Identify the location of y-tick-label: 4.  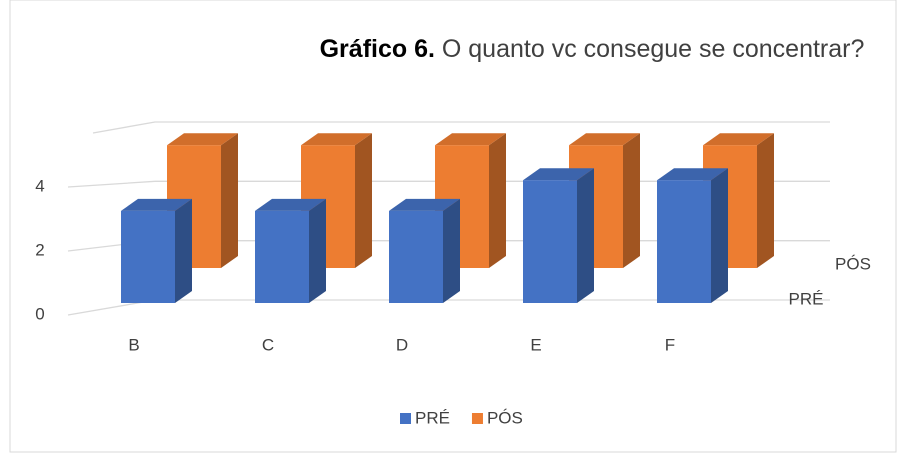
(39, 185).